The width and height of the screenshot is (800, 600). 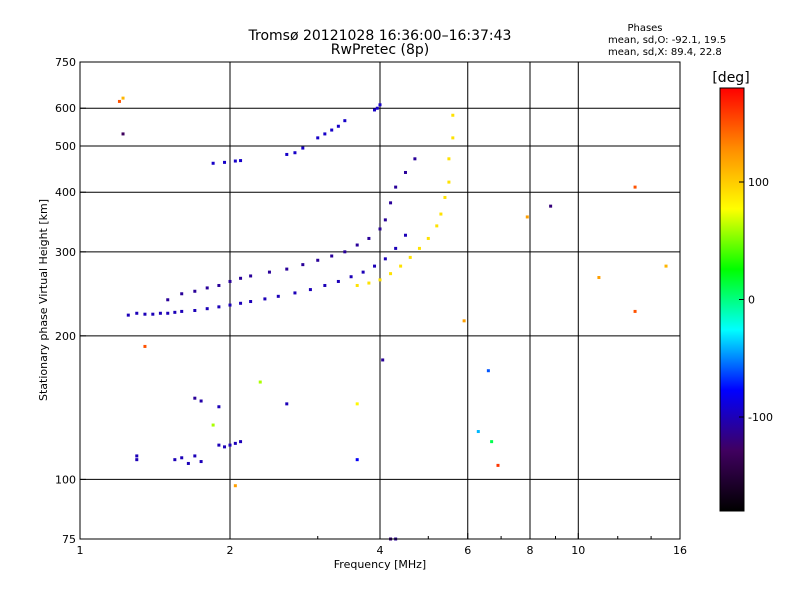 What do you see at coordinates (730, 78) in the screenshot?
I see `colorbar-label: [deg]` at bounding box center [730, 78].